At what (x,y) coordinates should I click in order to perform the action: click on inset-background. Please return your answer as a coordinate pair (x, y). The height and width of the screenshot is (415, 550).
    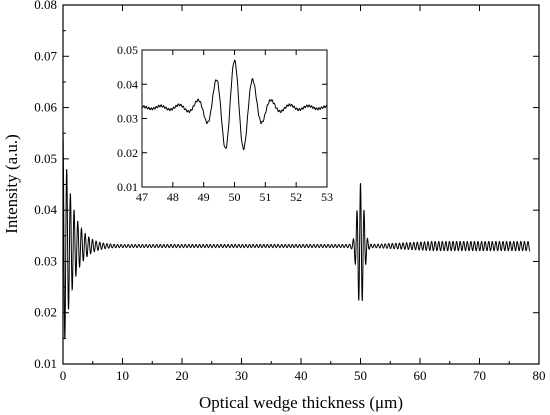
    Looking at the image, I should click on (234, 118).